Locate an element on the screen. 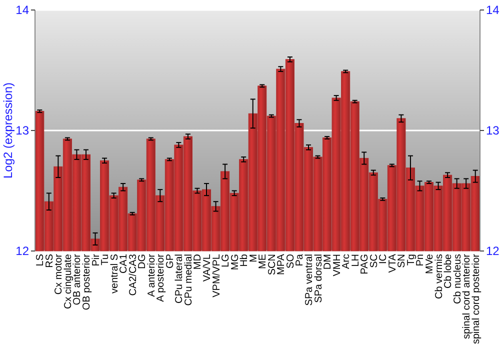 The image size is (500, 350). y-tick-label: 14 is located at coordinates (23, 10).